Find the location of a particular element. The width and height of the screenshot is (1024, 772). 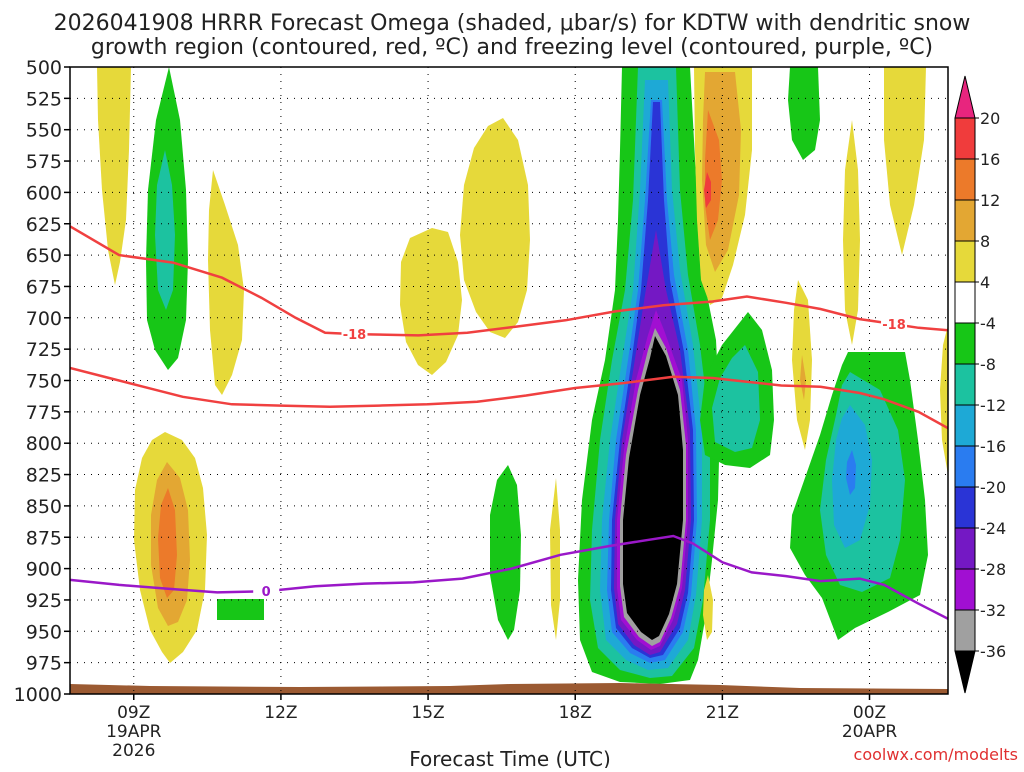

colorbar-label: 20 is located at coordinates (990, 118).